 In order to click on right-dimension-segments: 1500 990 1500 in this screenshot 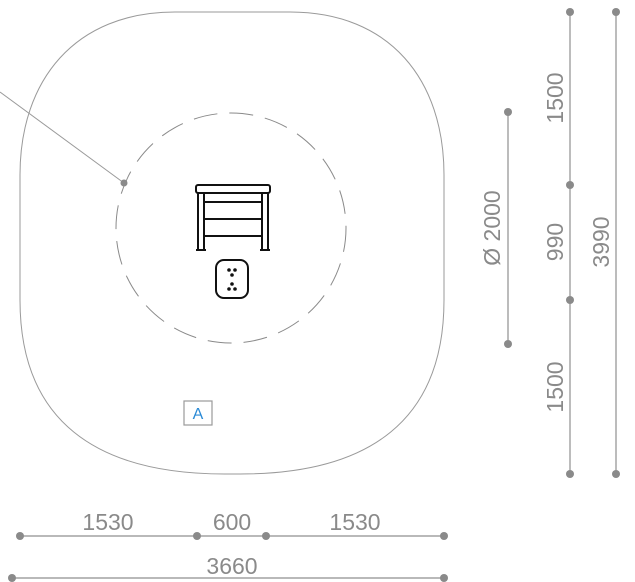, I will do `click(558, 243)`.